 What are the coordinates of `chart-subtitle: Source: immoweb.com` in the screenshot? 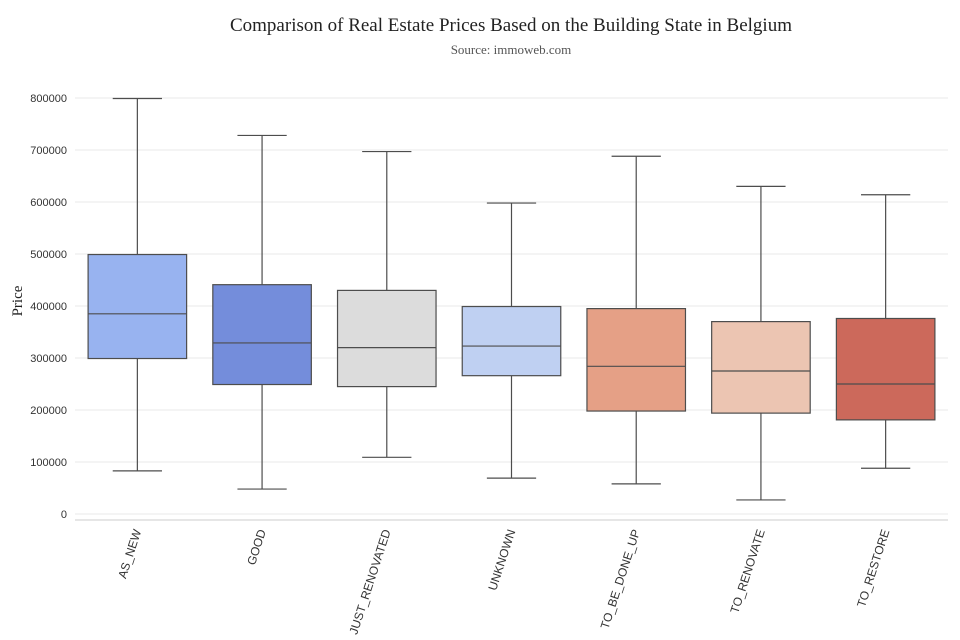 It's located at (511, 49).